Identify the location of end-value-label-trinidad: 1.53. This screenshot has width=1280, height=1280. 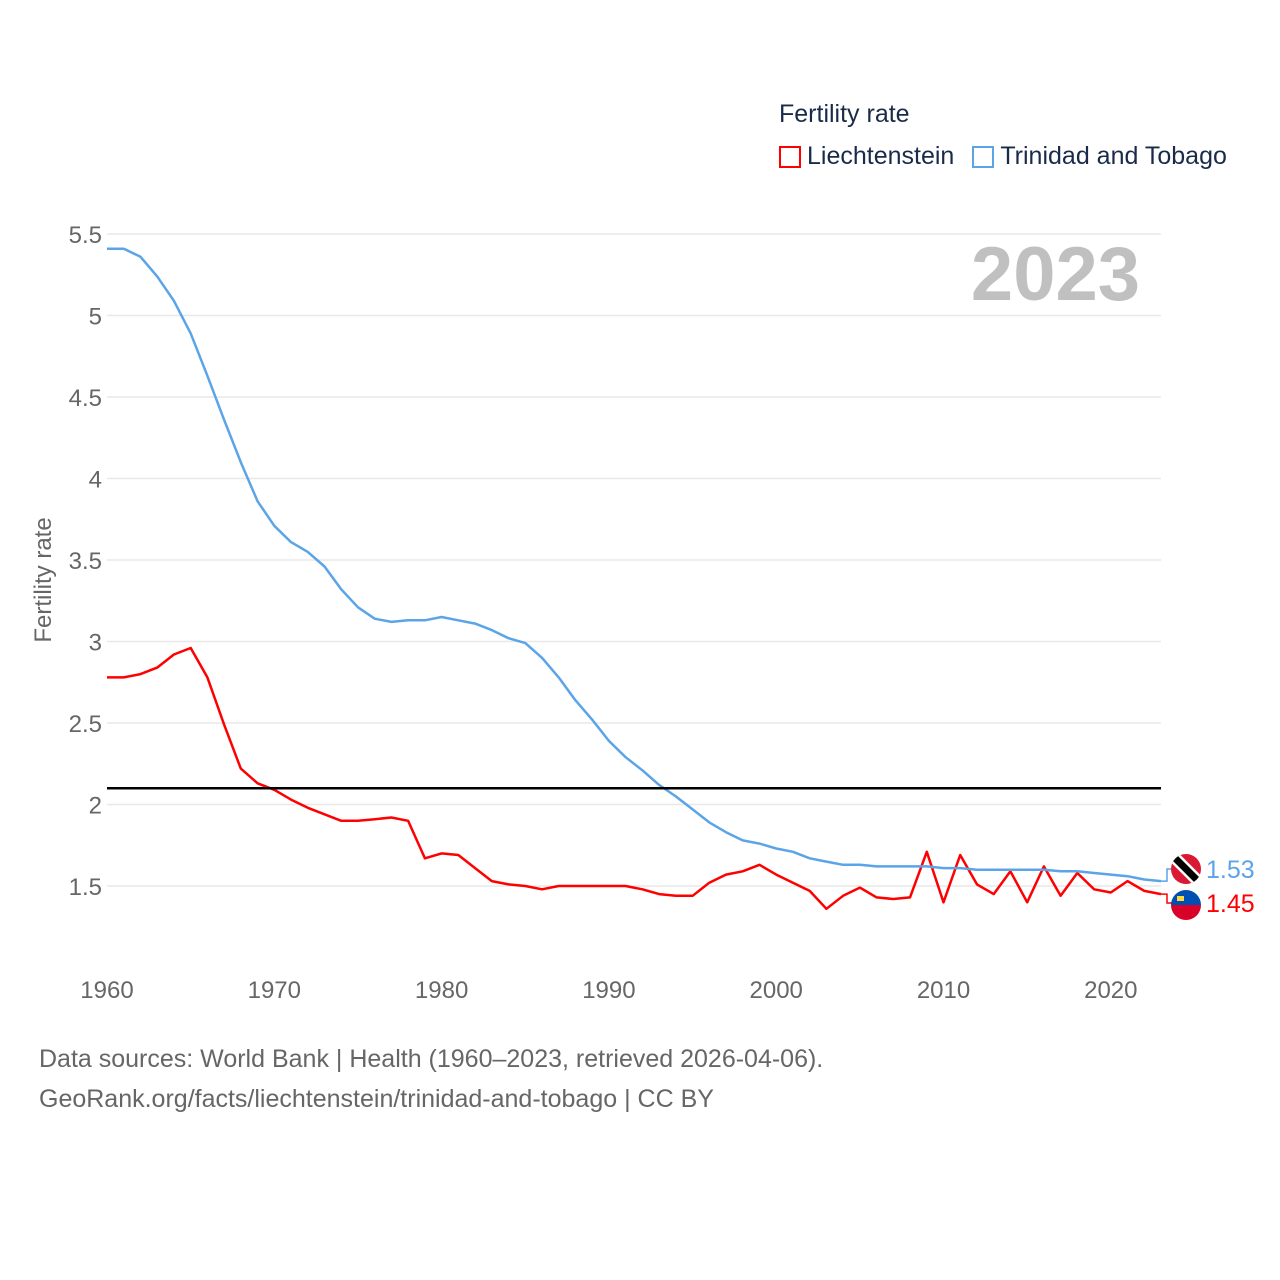
(1230, 870).